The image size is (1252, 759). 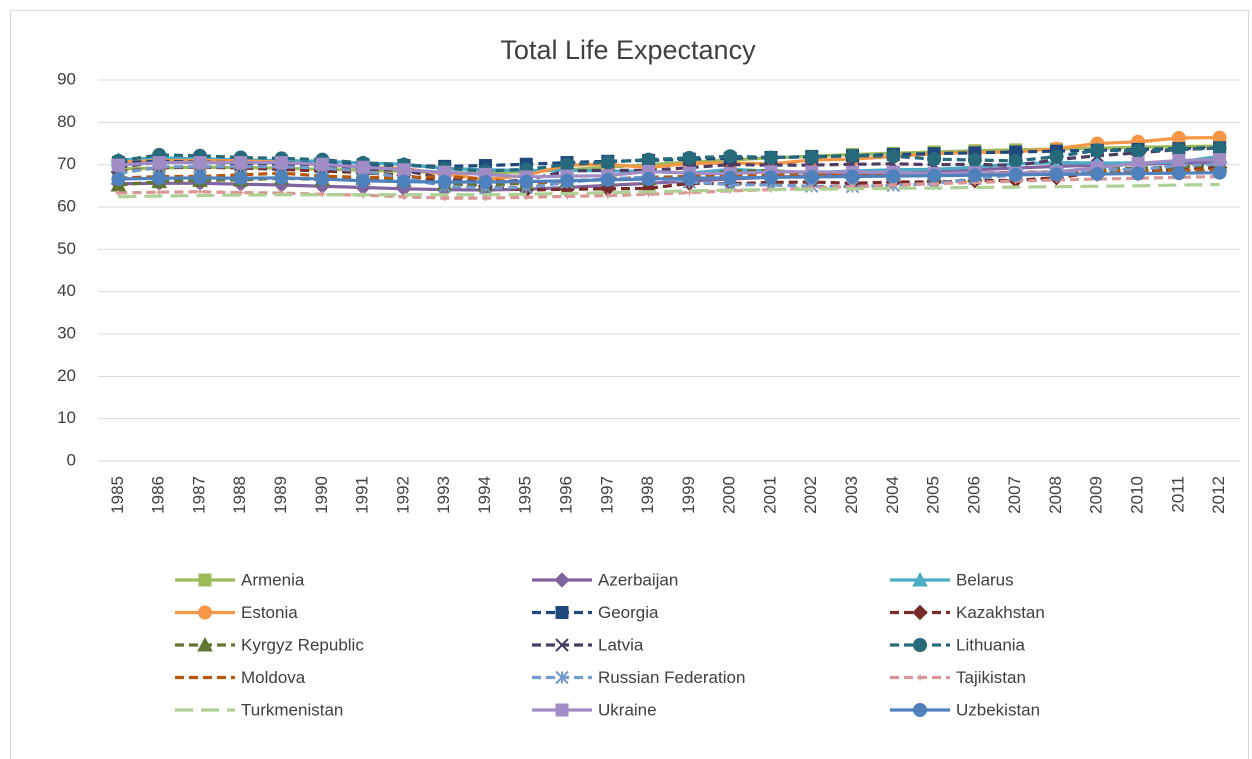 What do you see at coordinates (302, 644) in the screenshot?
I see `legend-label: Kyrgyz Republic` at bounding box center [302, 644].